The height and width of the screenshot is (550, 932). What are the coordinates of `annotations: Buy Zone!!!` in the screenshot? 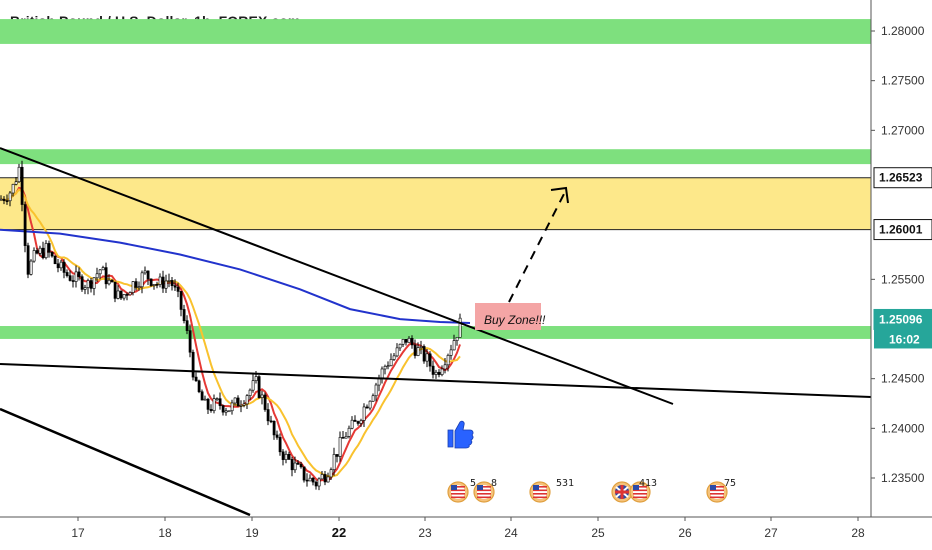 It's located at (508, 317).